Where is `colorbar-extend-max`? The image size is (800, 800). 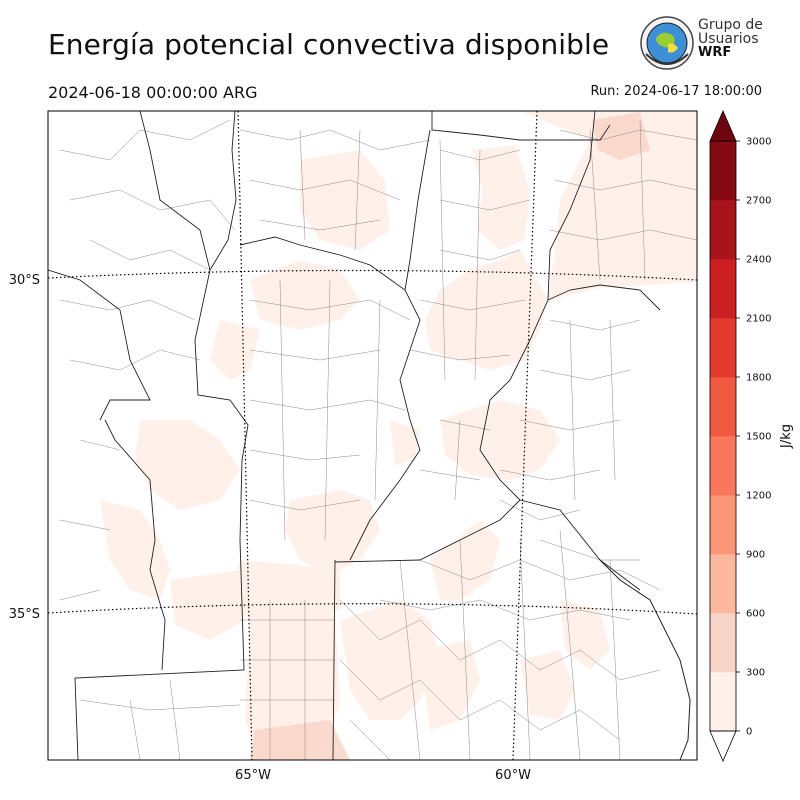
colorbar-extend-max is located at coordinates (723, 125).